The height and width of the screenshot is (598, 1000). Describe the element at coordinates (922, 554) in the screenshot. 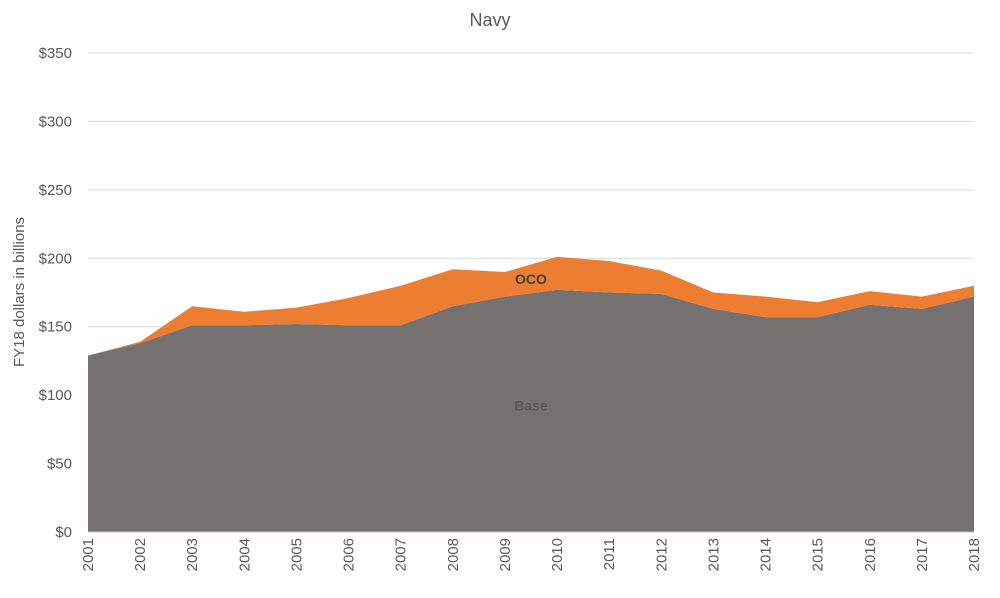

I see `x-tick-label: 2017` at that location.